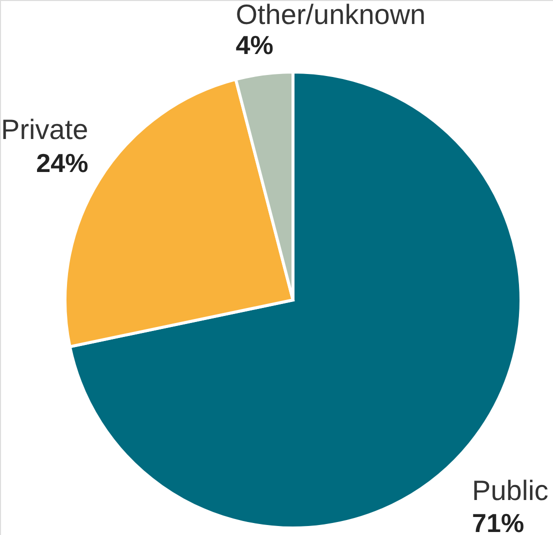  I want to click on data-label: 71%, so click(498, 521).